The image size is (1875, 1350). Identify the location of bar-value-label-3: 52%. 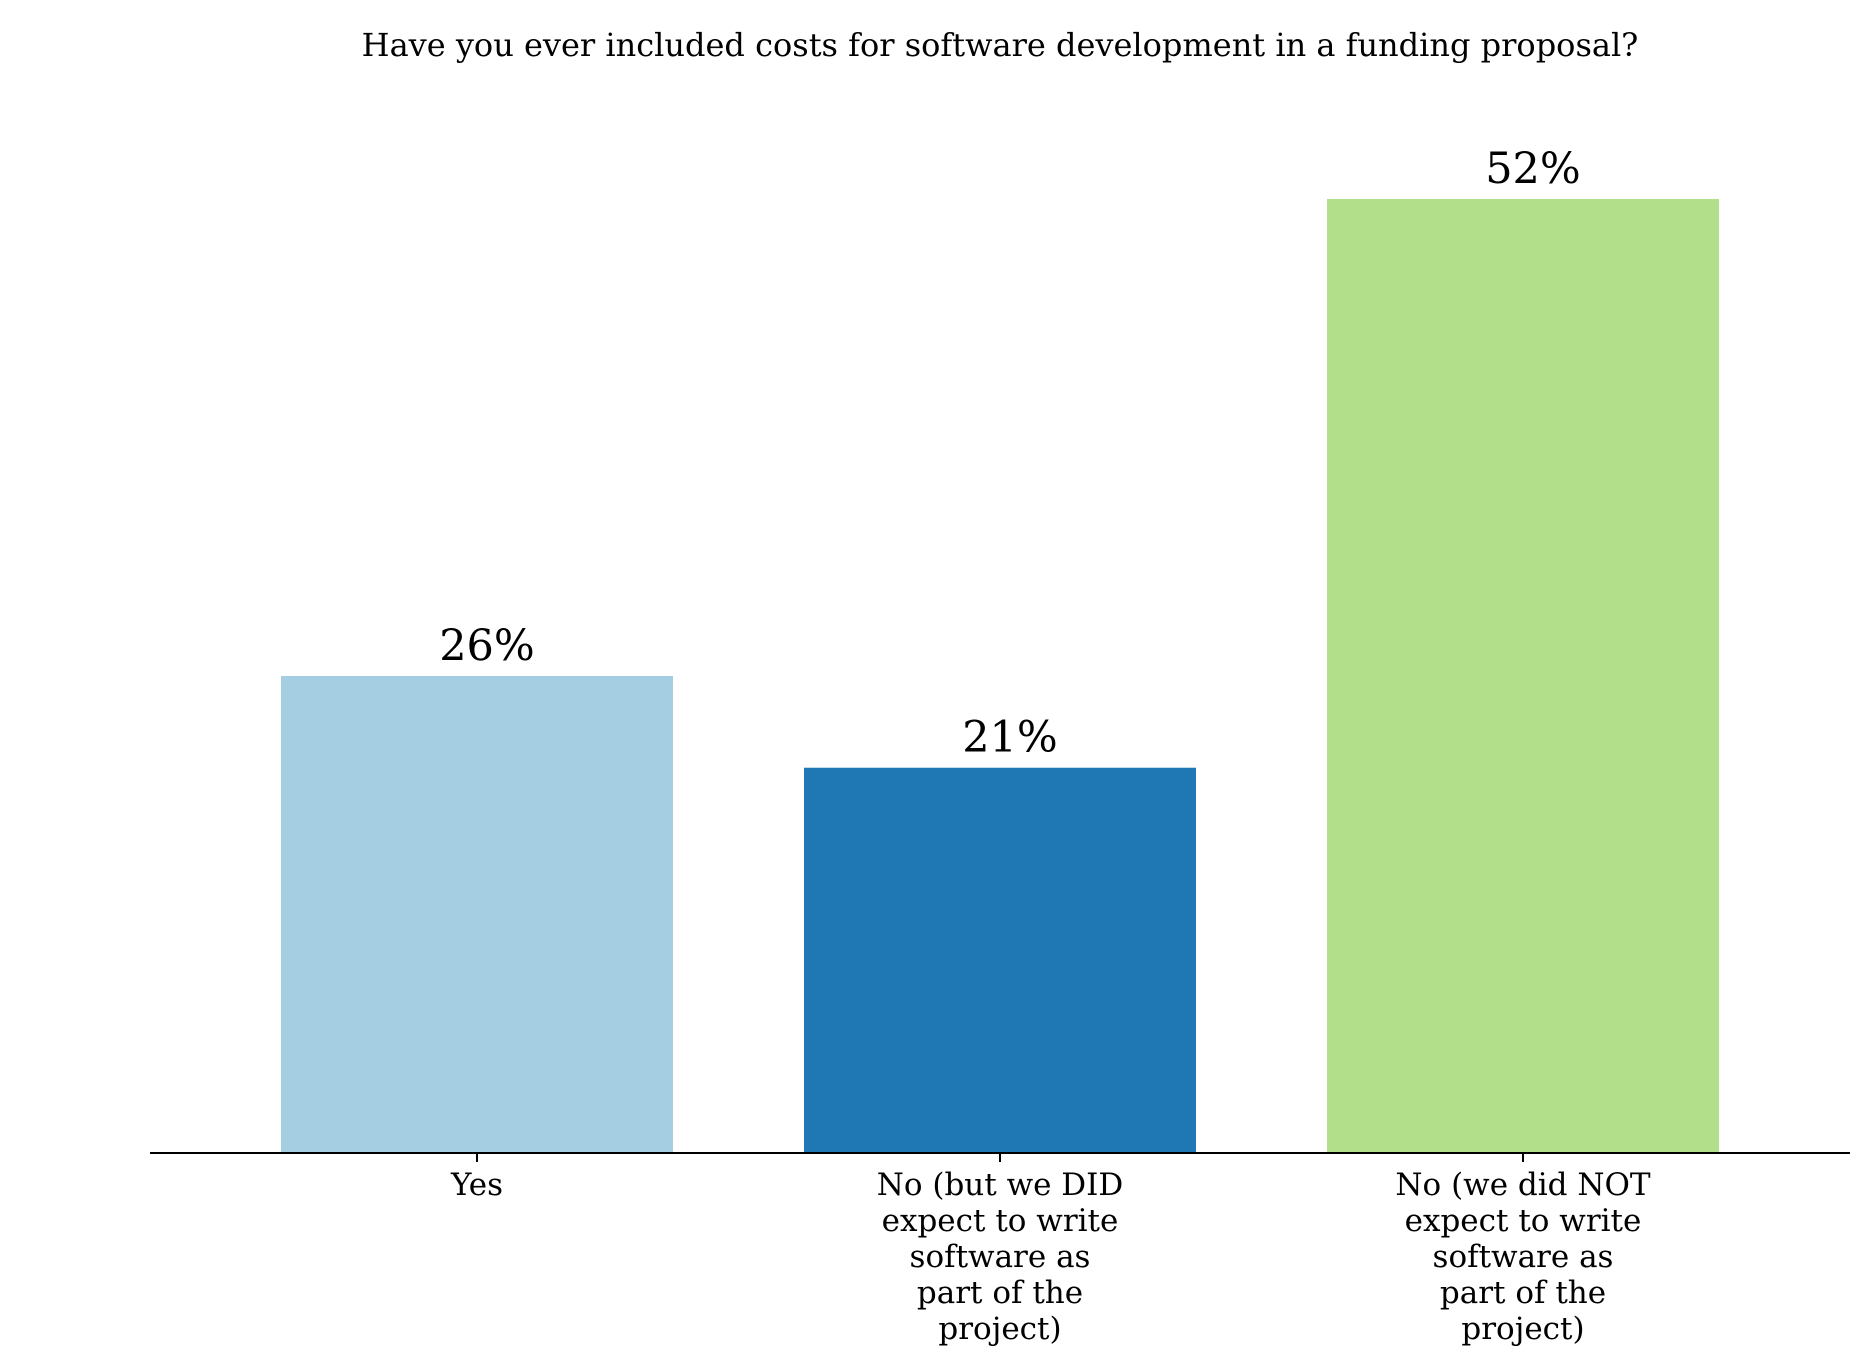
(1533, 169).